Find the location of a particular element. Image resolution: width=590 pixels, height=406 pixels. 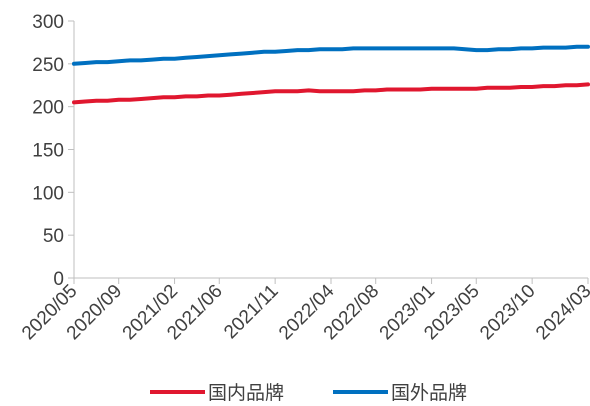

y-tick-label: 200 is located at coordinates (48, 108).